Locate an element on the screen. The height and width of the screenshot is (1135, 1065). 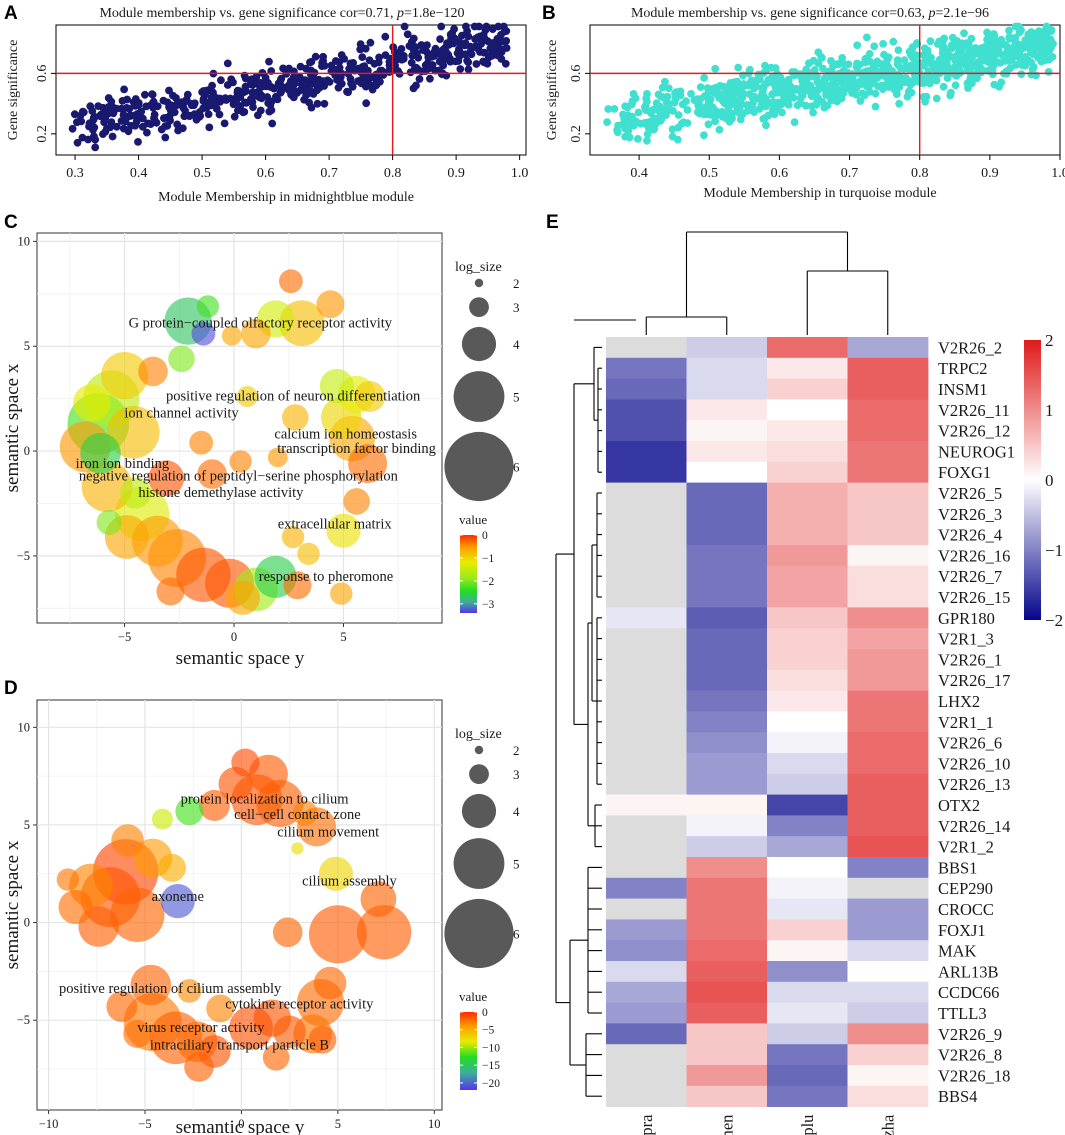
size-legend-circle-d is located at coordinates (479, 750).